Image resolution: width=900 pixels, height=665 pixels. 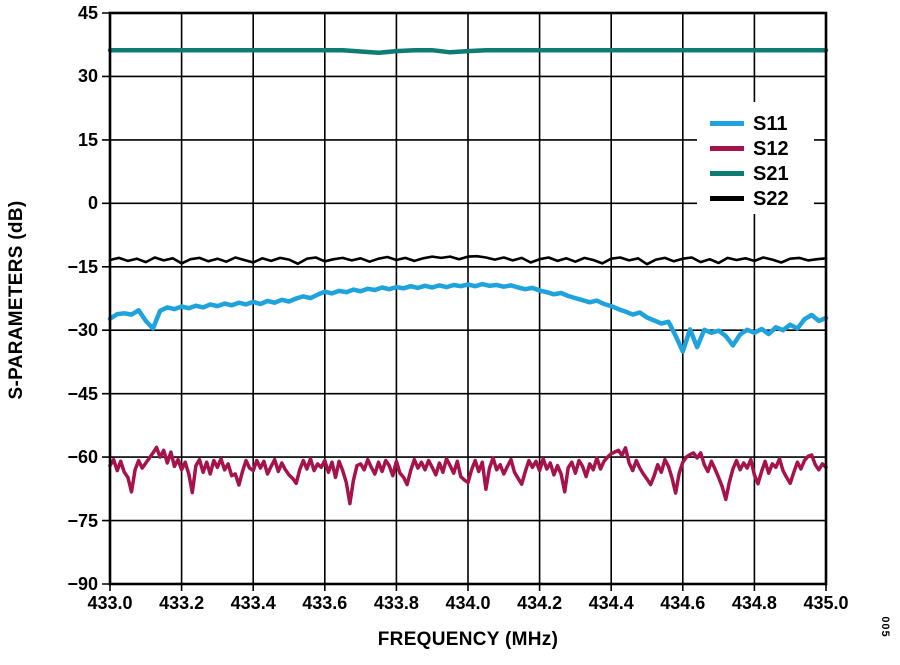 I want to click on y-tick-label: −90, so click(x=82, y=584).